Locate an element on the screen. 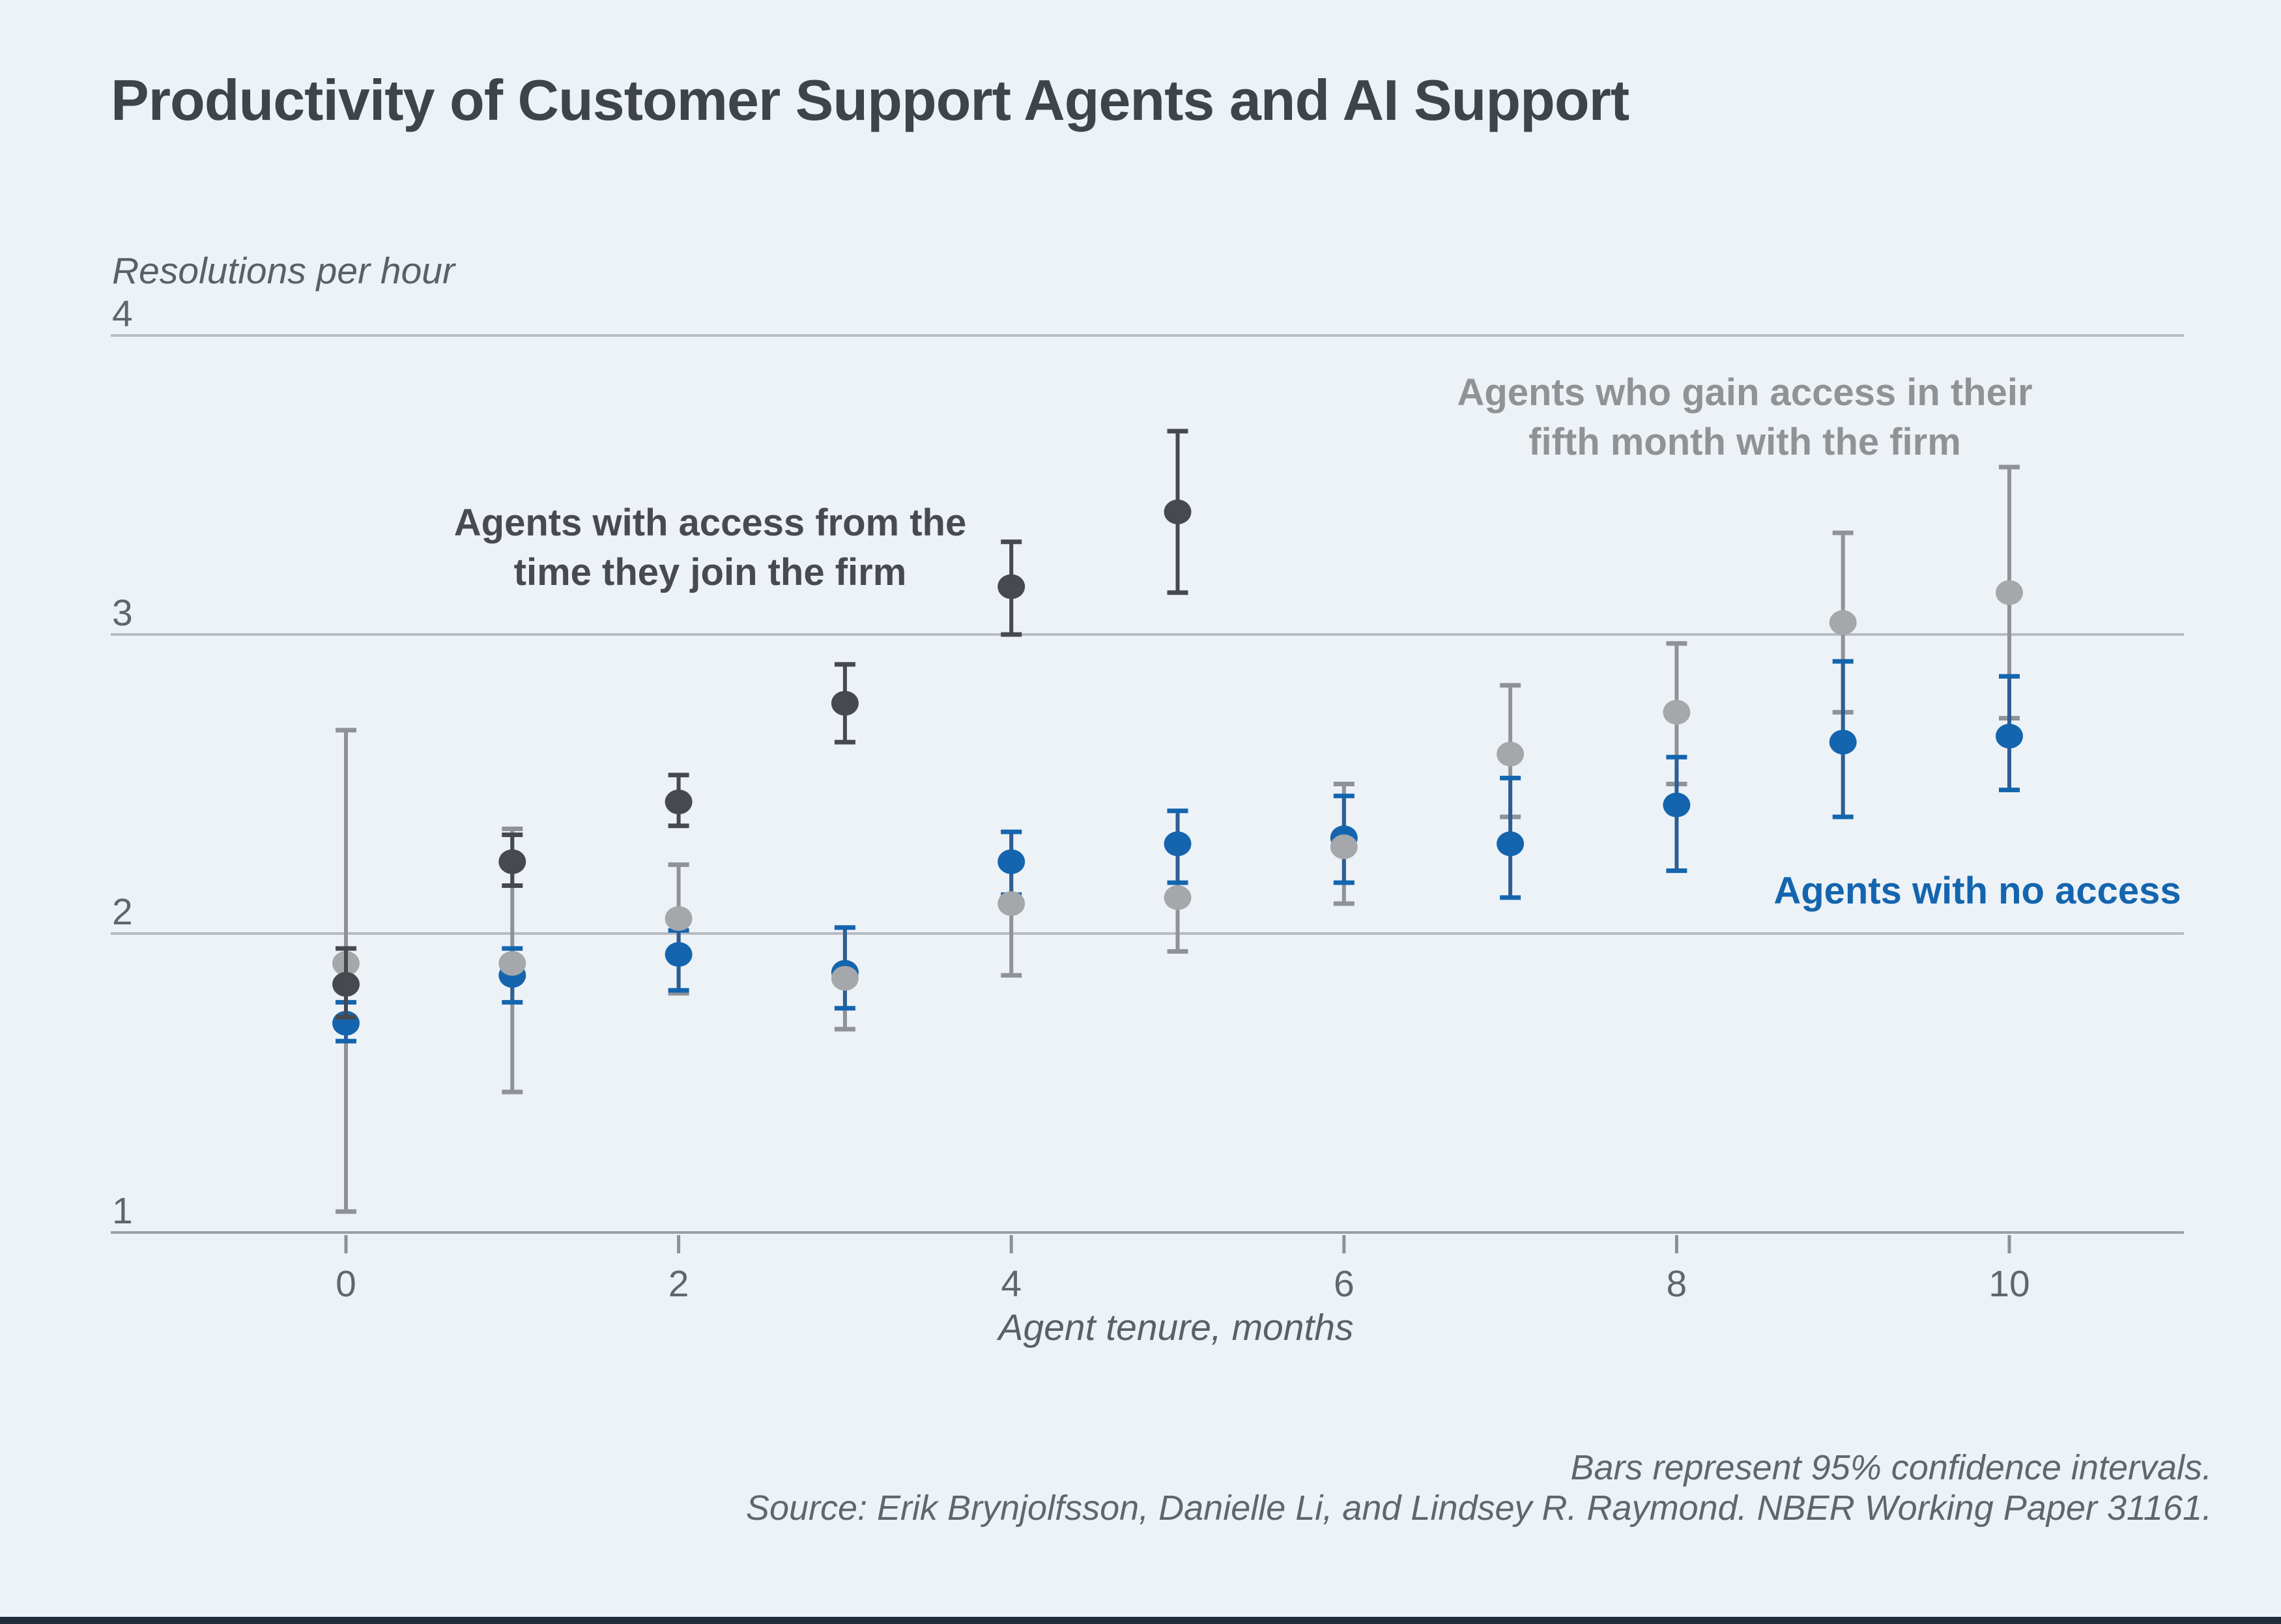 The width and height of the screenshot is (2281, 1624). bottom-accent-bar is located at coordinates (1140, 1620).